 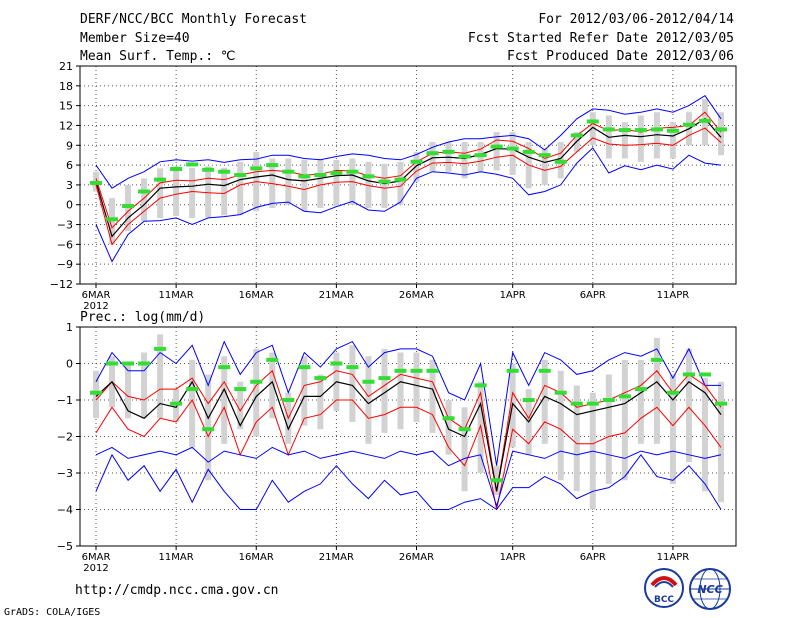 What do you see at coordinates (65, 225) in the screenshot?
I see `panel1-ytick-label: −3` at bounding box center [65, 225].